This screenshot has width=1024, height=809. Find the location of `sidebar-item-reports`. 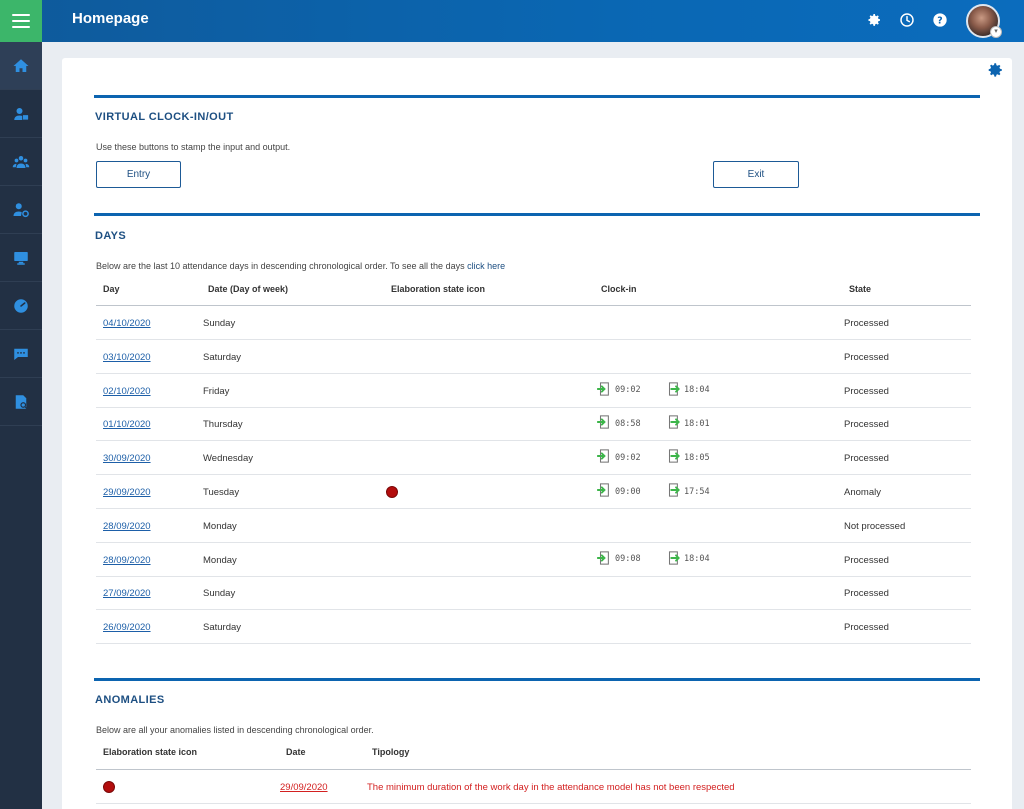

sidebar-item-reports is located at coordinates (21, 402).